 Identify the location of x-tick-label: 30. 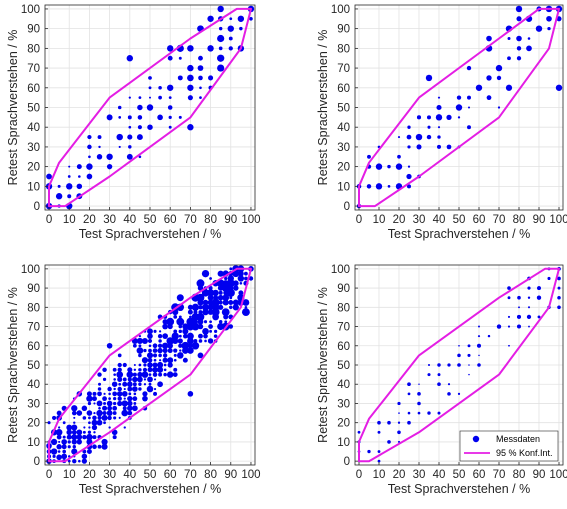
(419, 475).